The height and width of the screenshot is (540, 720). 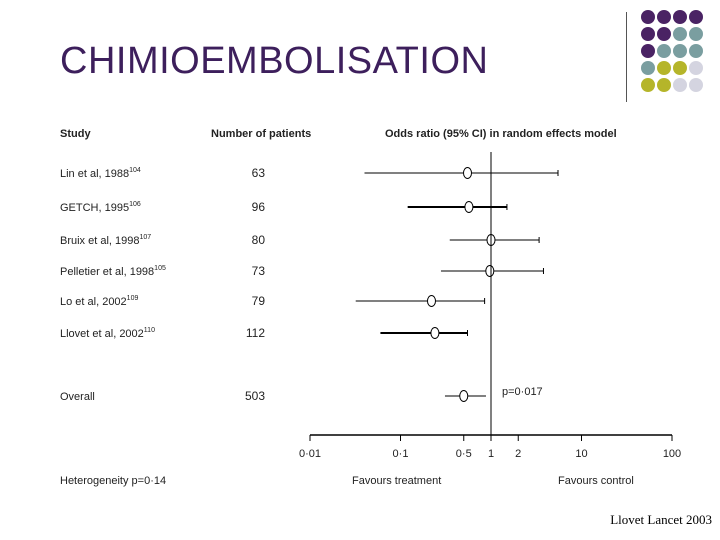 What do you see at coordinates (135, 170) in the screenshot?
I see `study-reference: 104` at bounding box center [135, 170].